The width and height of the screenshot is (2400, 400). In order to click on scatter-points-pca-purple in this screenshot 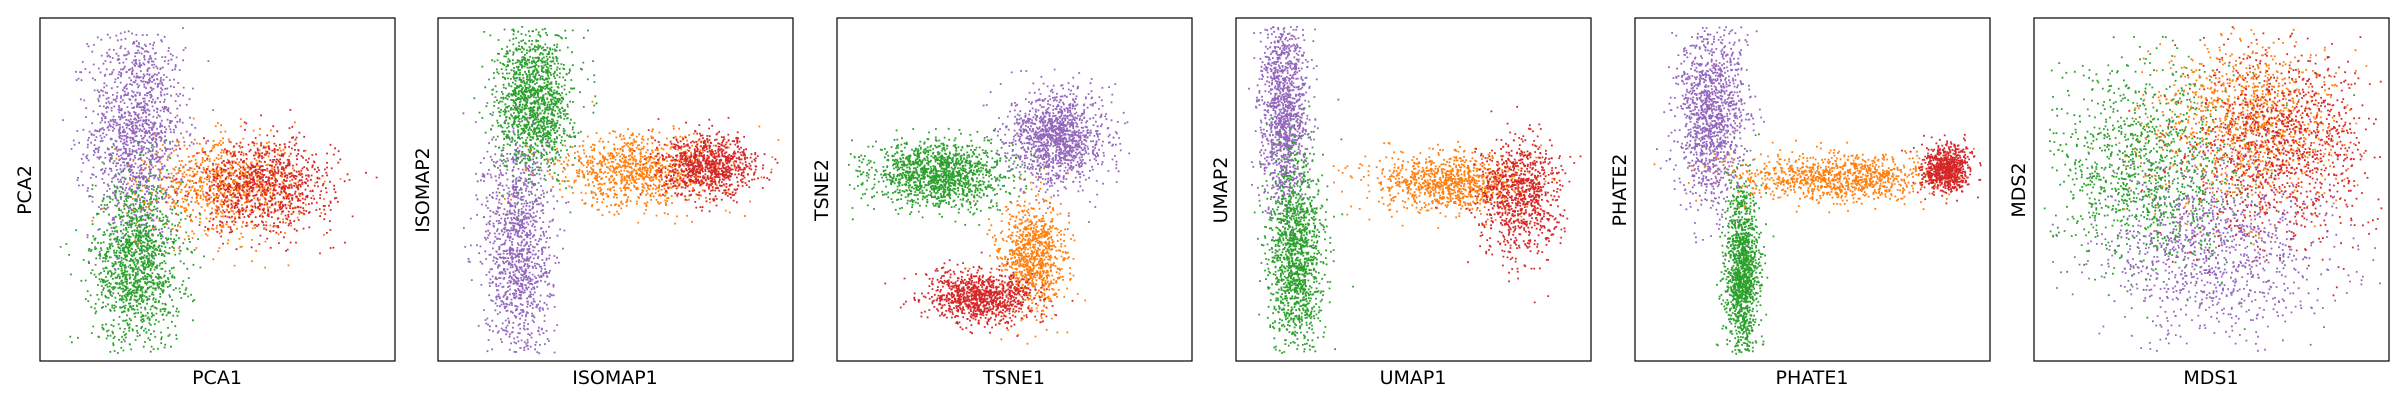, I will do `click(136, 185)`.